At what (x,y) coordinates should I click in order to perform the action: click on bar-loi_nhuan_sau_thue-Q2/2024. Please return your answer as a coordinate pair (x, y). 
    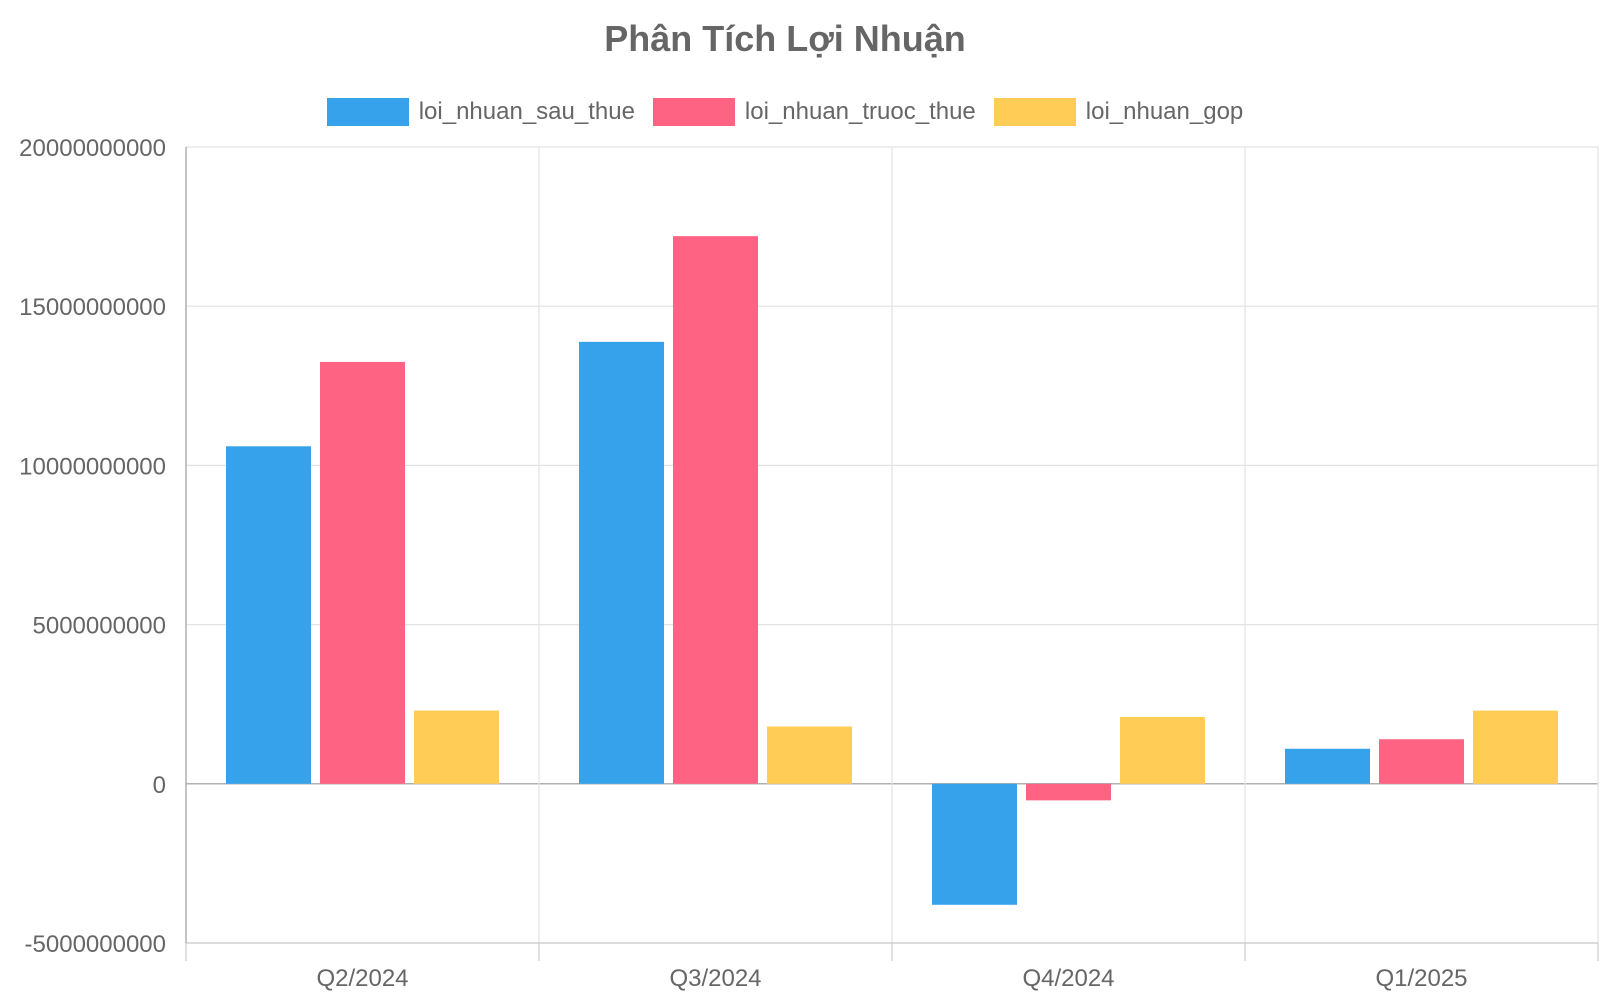
    Looking at the image, I should click on (268, 615).